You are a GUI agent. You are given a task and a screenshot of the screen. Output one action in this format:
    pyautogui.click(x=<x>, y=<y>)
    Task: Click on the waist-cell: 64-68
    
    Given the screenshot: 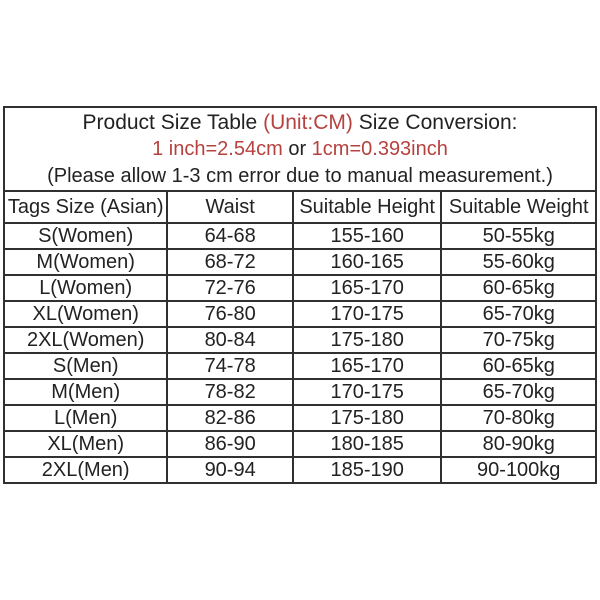 What is the action you would take?
    pyautogui.click(x=230, y=236)
    